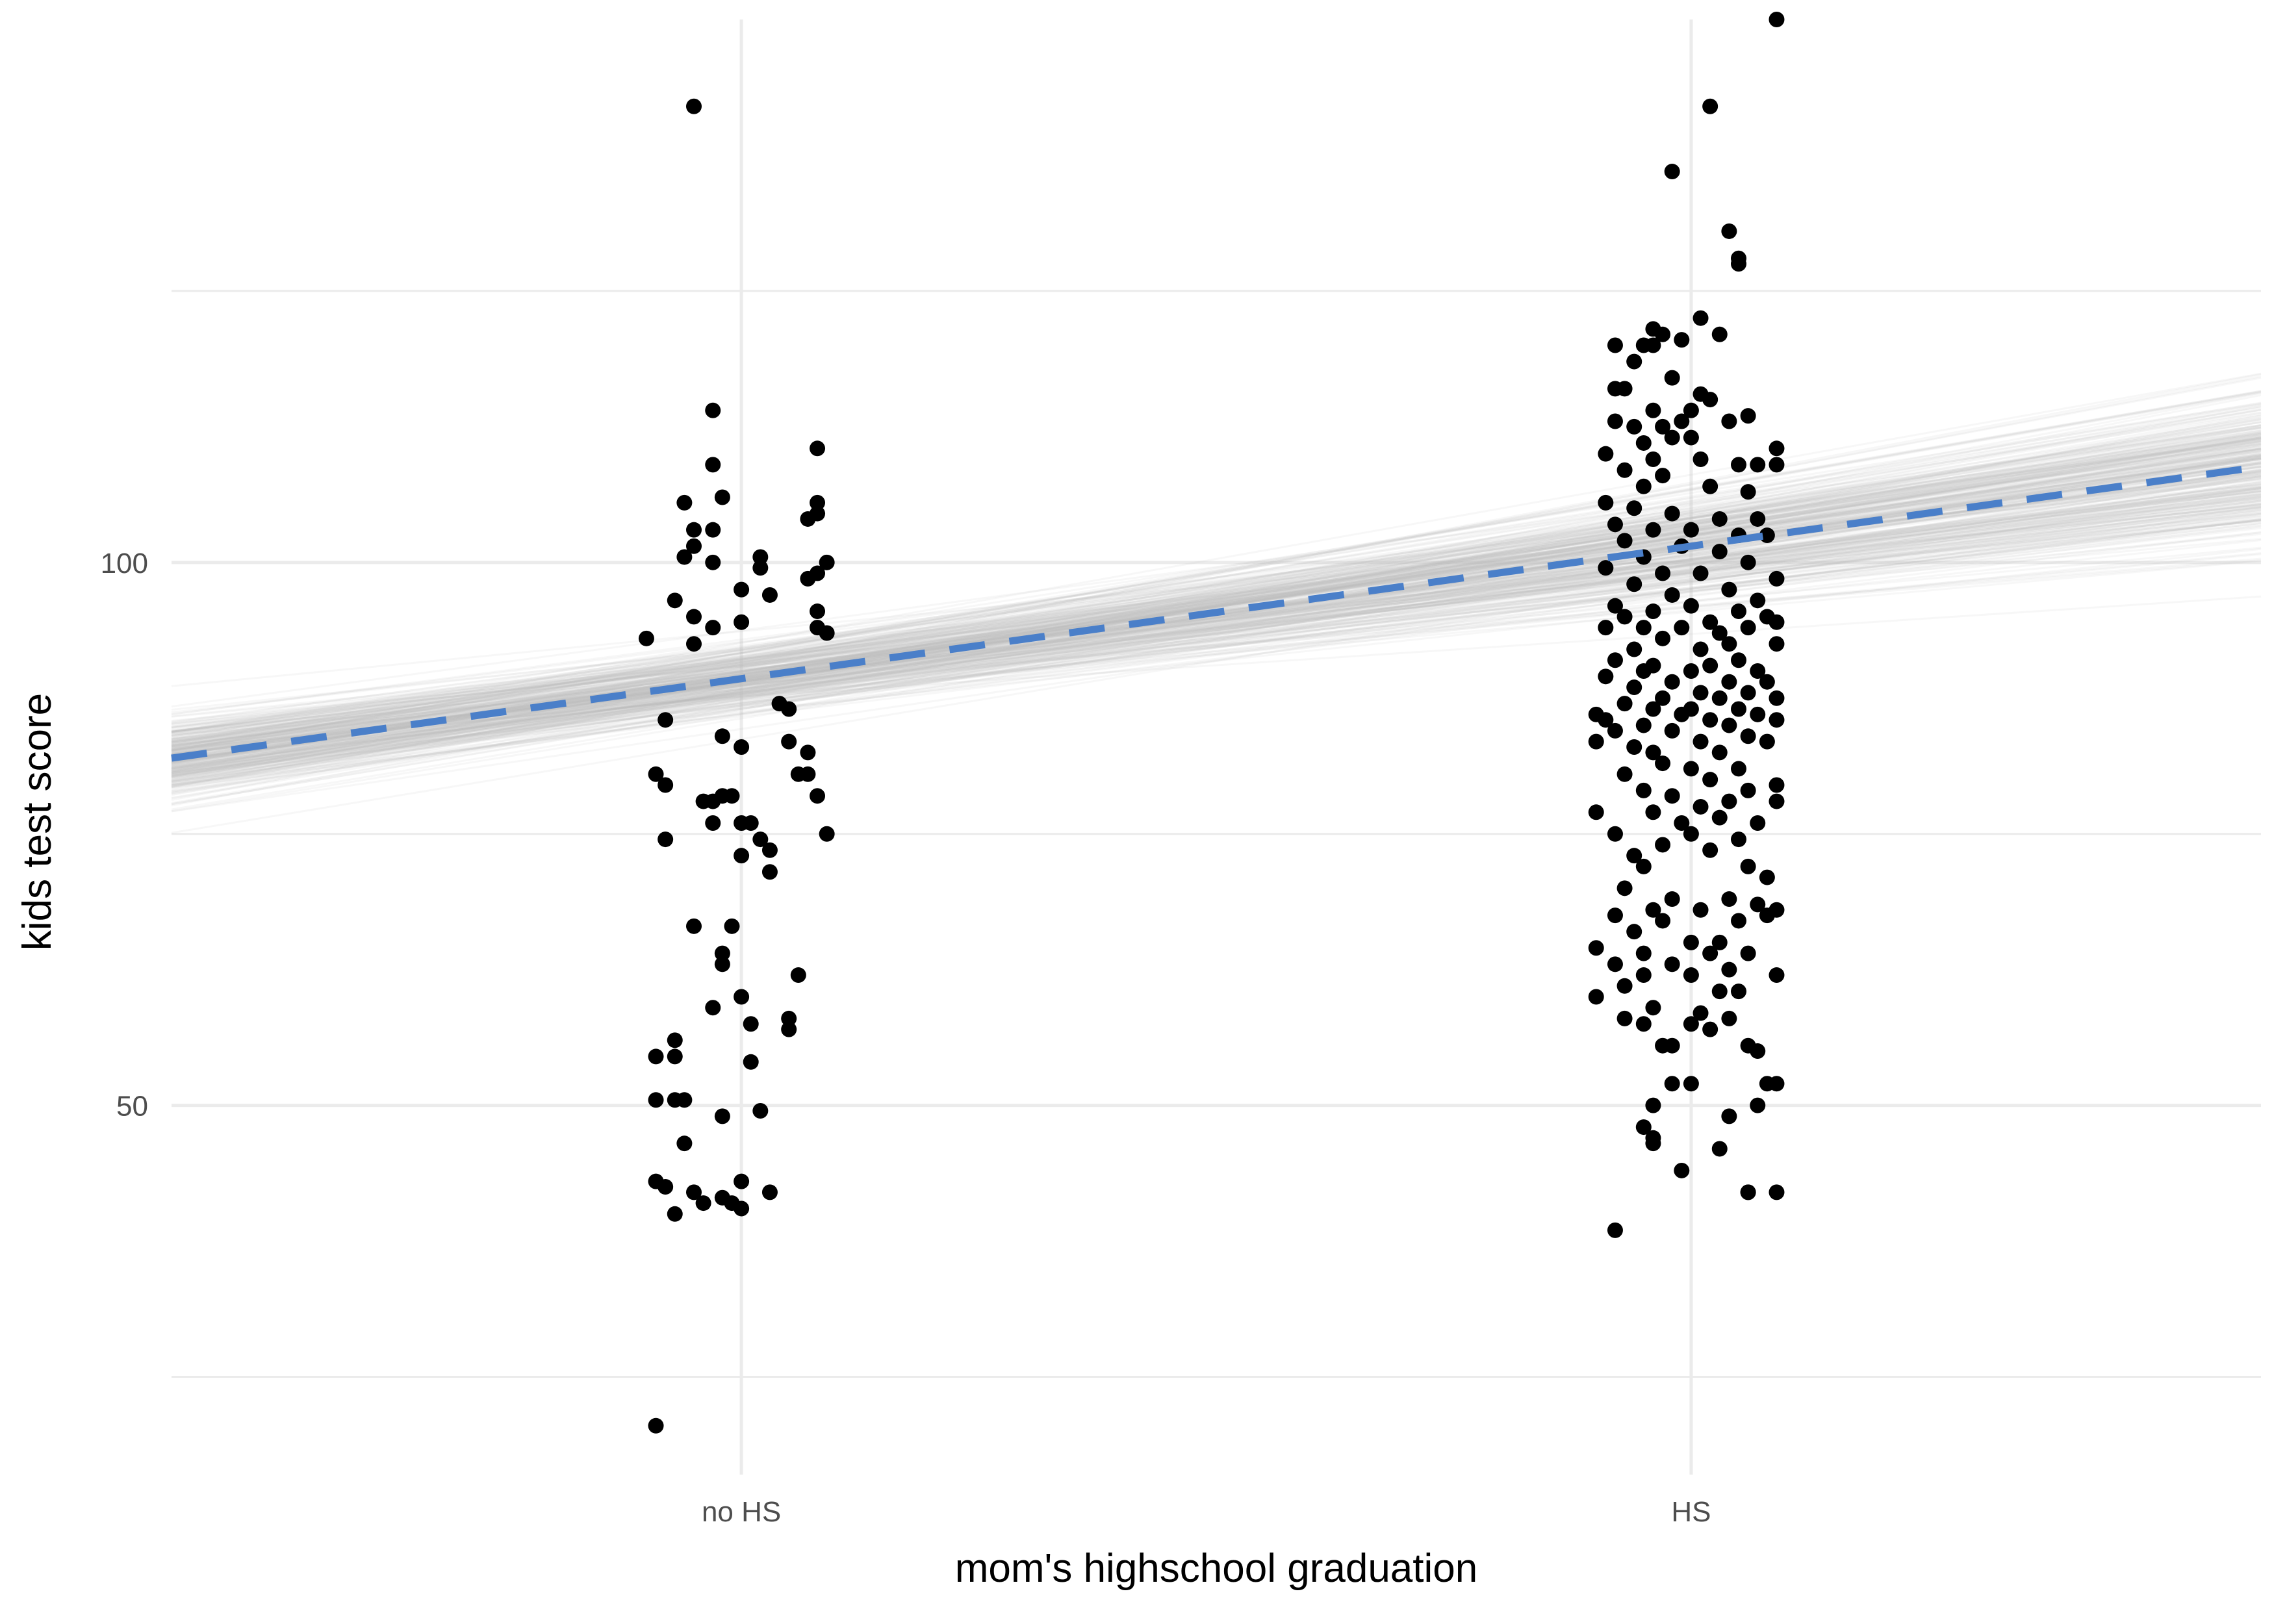 This screenshot has width=2274, height=1624. Describe the element at coordinates (132, 1107) in the screenshot. I see `y-tick-label: 50` at that location.